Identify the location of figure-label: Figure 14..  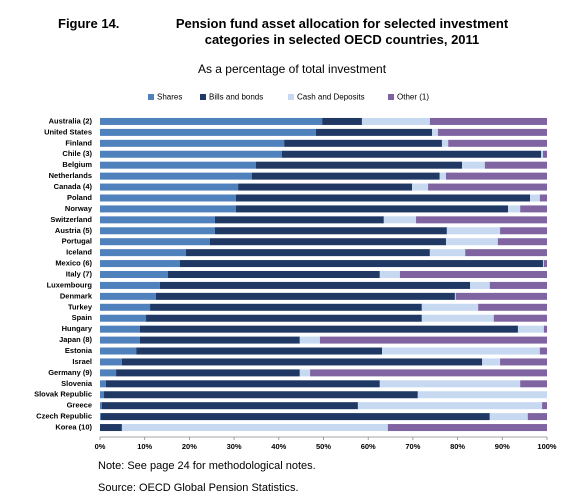
(89, 23).